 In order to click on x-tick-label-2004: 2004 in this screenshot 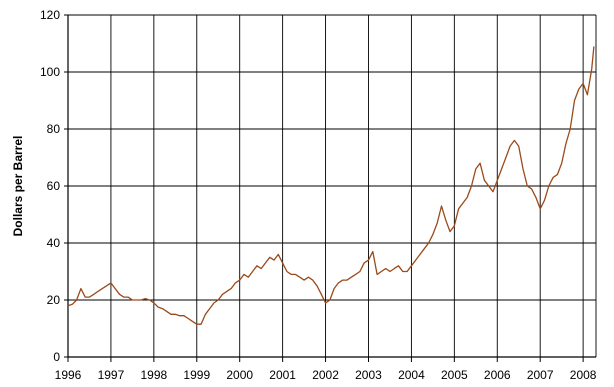, I will do `click(411, 375)`.